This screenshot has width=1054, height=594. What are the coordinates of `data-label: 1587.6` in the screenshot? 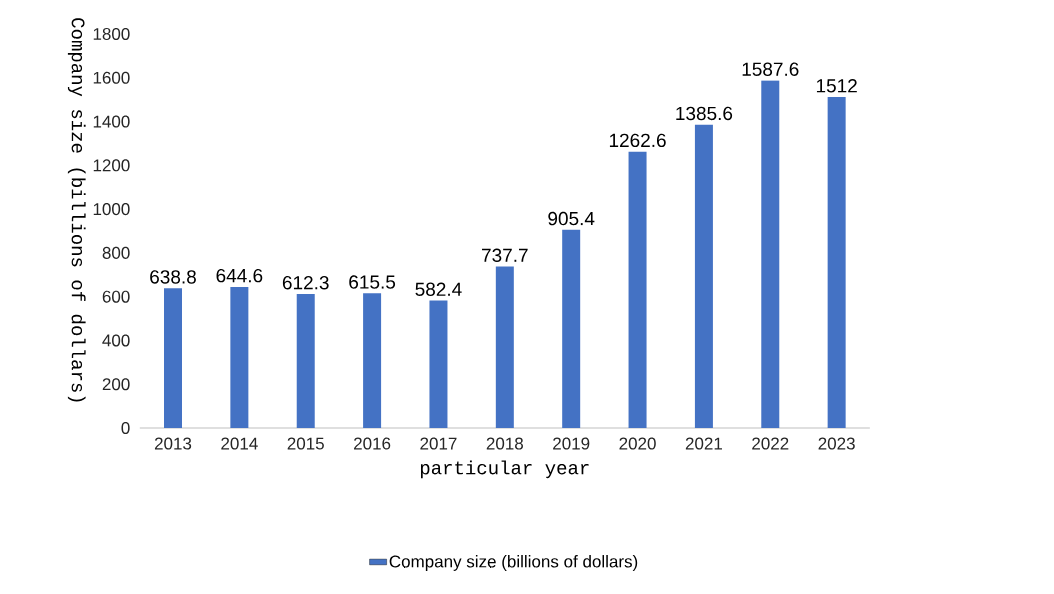 It's located at (770, 69).